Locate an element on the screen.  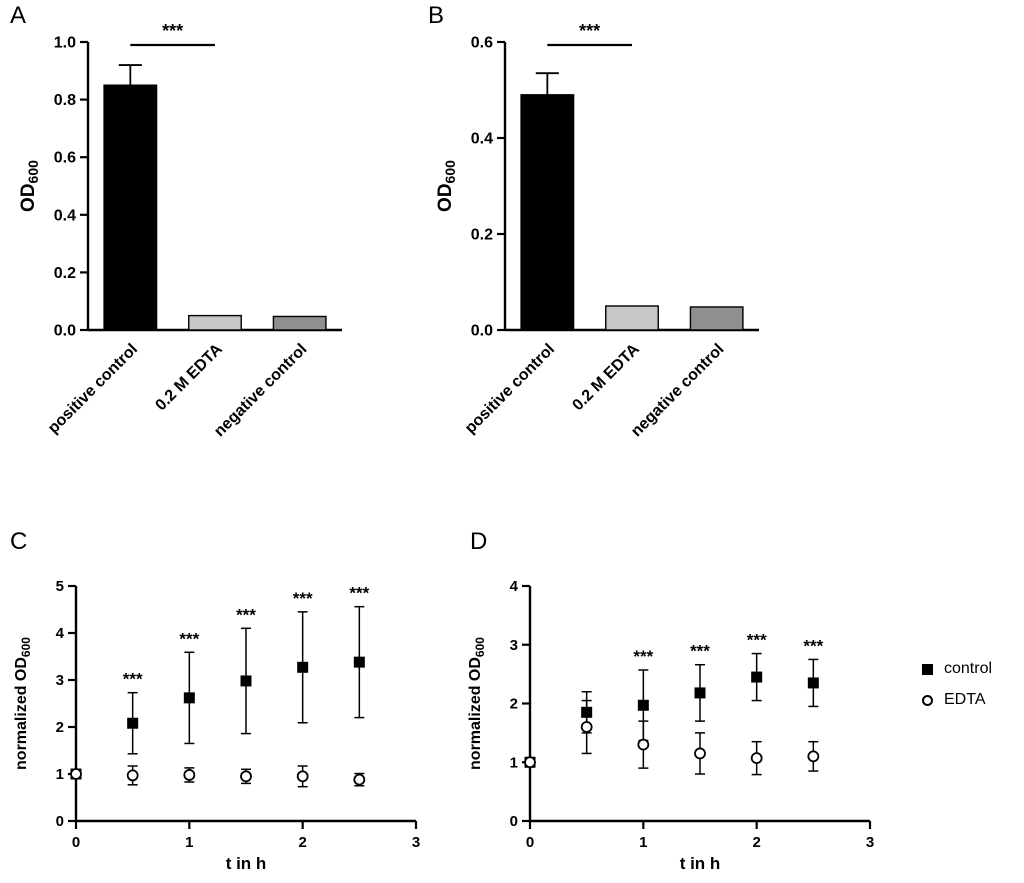
legend-item-edta: EDTA is located at coordinates (957, 700).